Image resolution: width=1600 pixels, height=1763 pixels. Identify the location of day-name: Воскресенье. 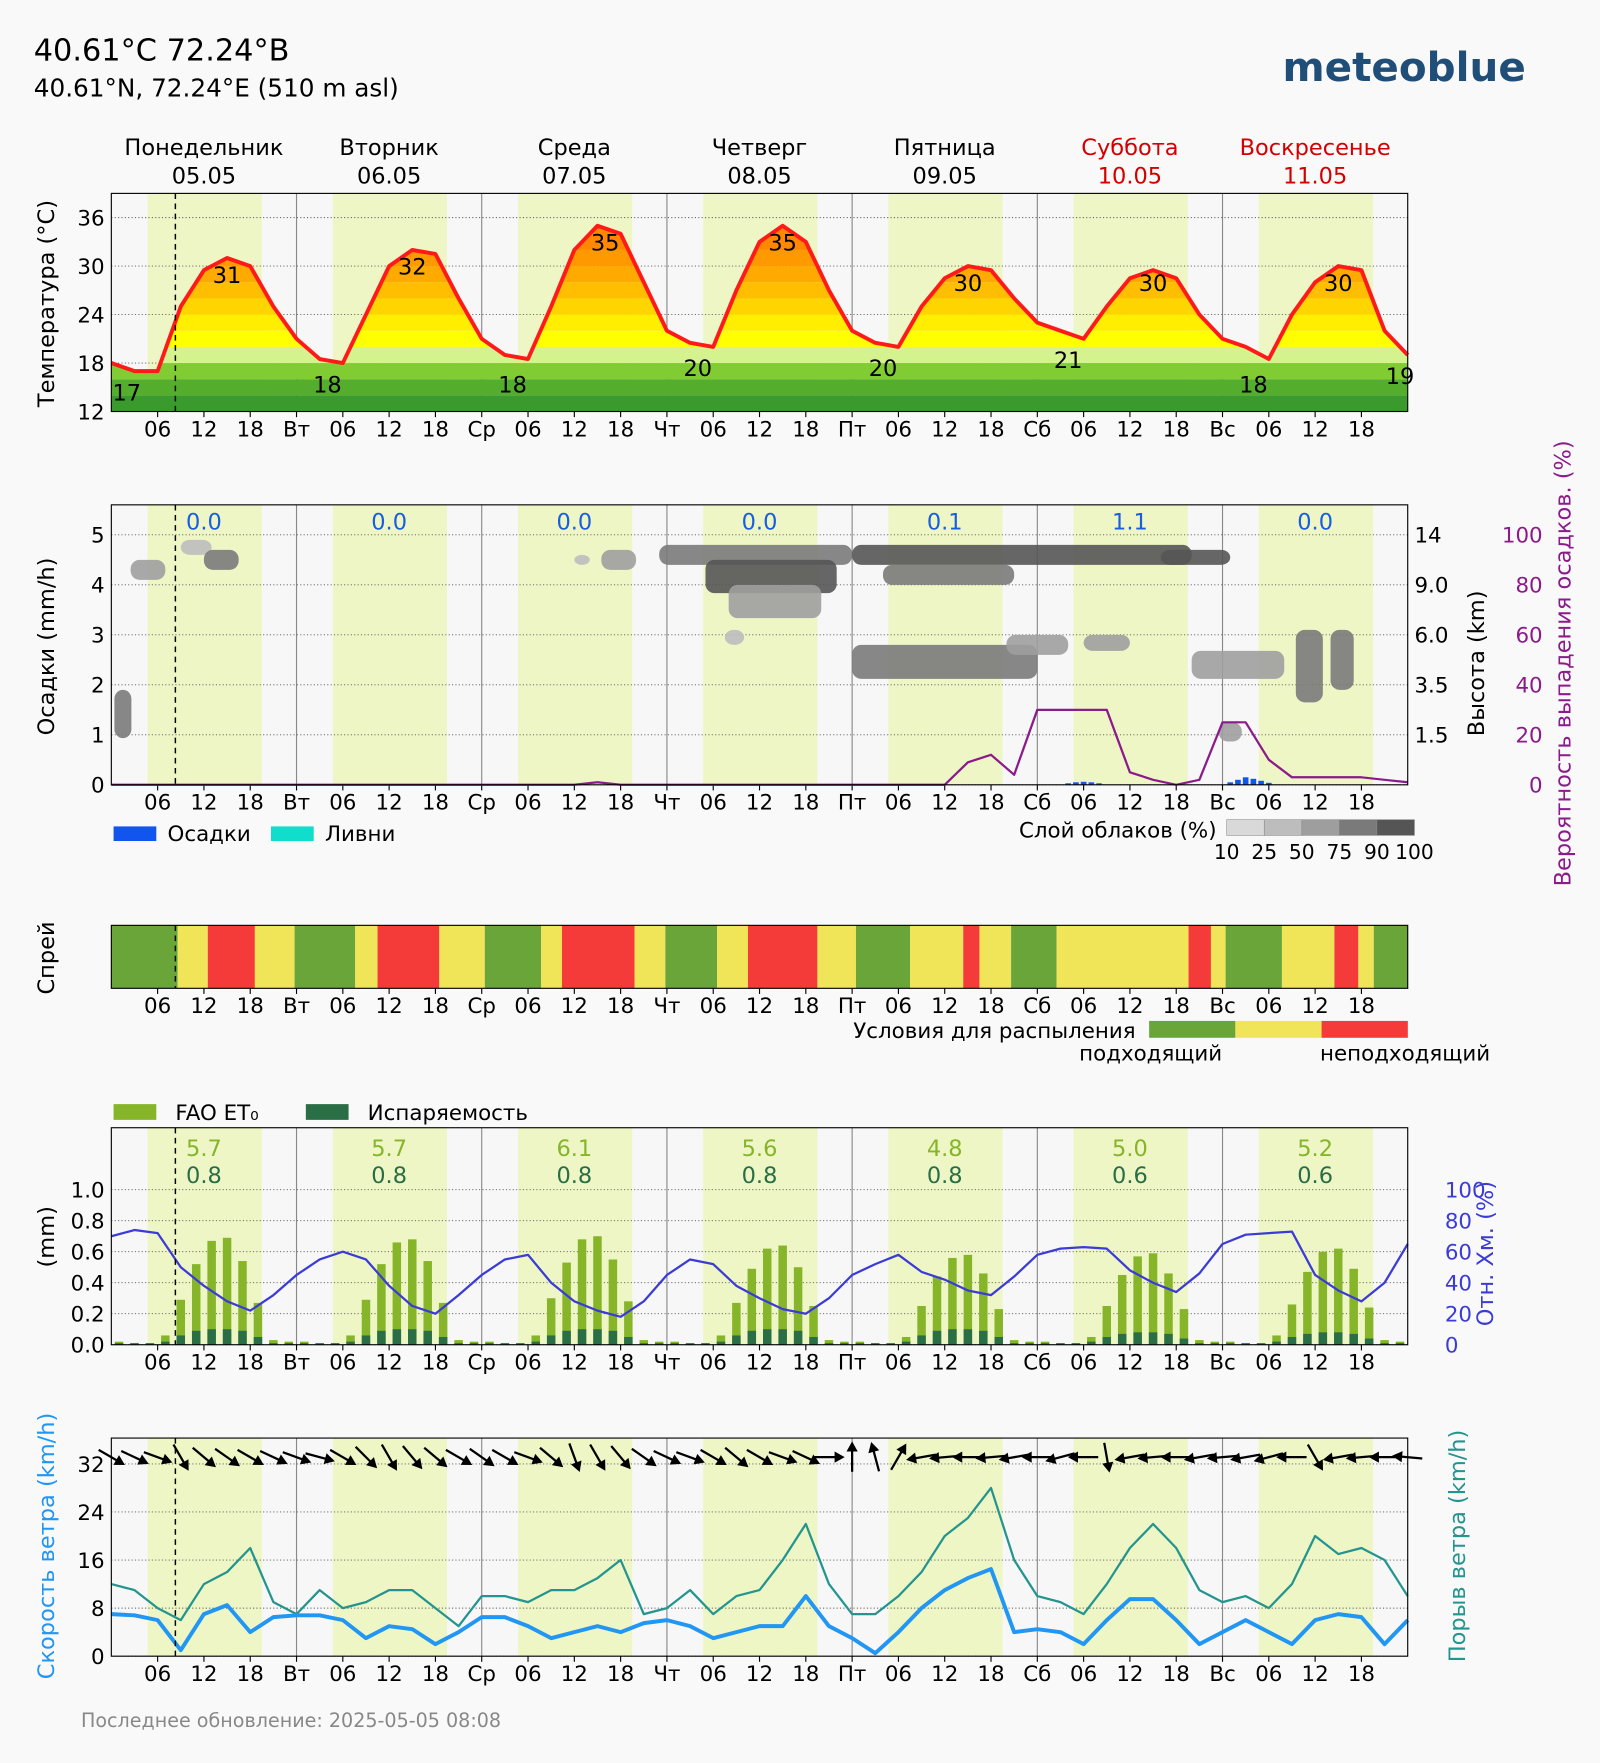
(1315, 148).